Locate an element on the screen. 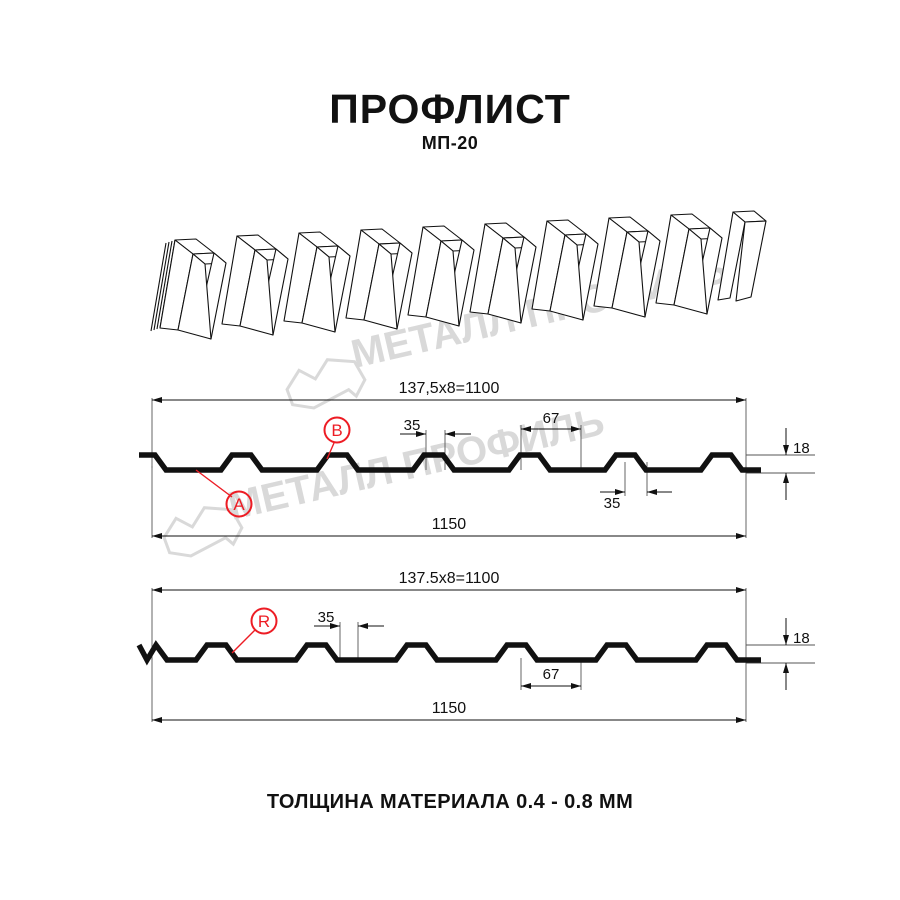  cross-section-front: 137,5x8=1100 35 67 is located at coordinates (477, 459).